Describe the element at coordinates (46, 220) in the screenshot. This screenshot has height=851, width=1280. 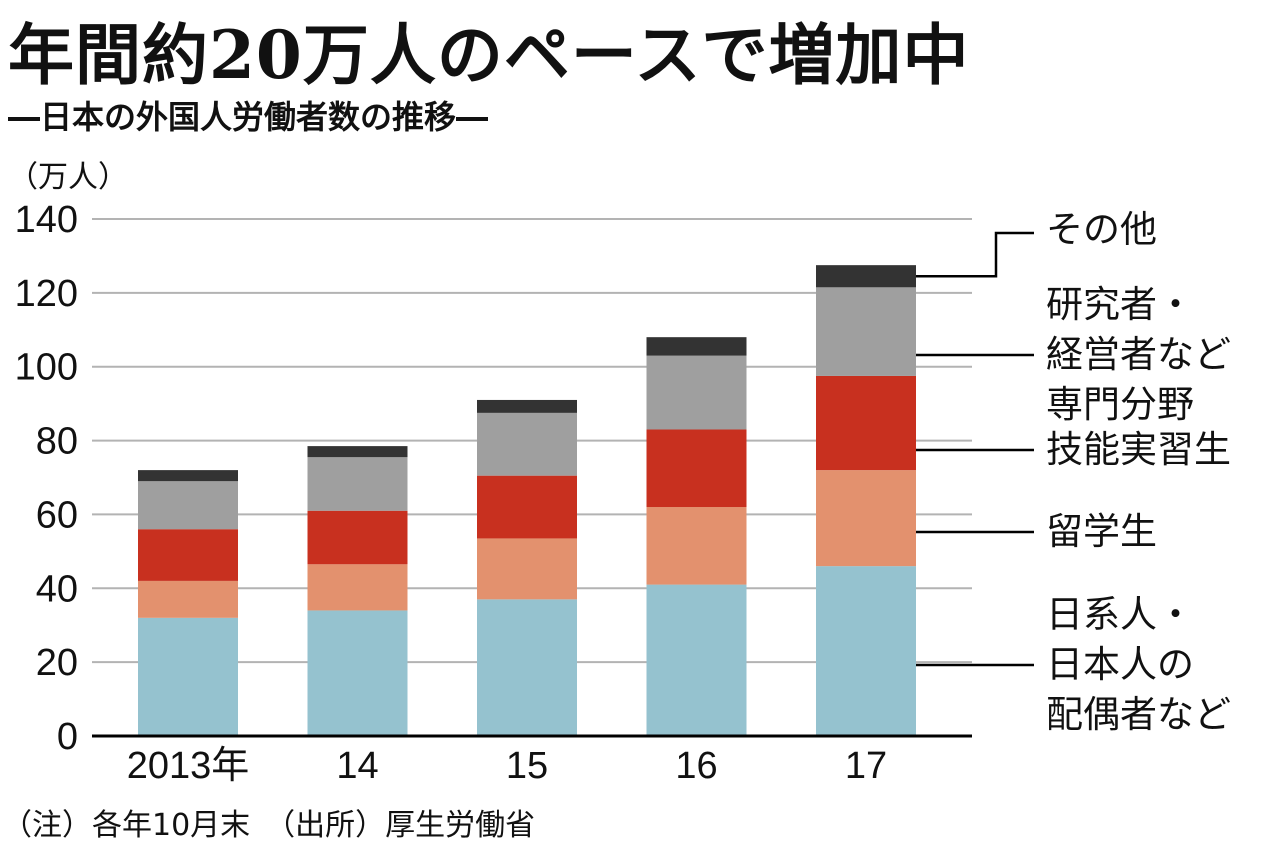
I see `y-tick-label: 140` at that location.